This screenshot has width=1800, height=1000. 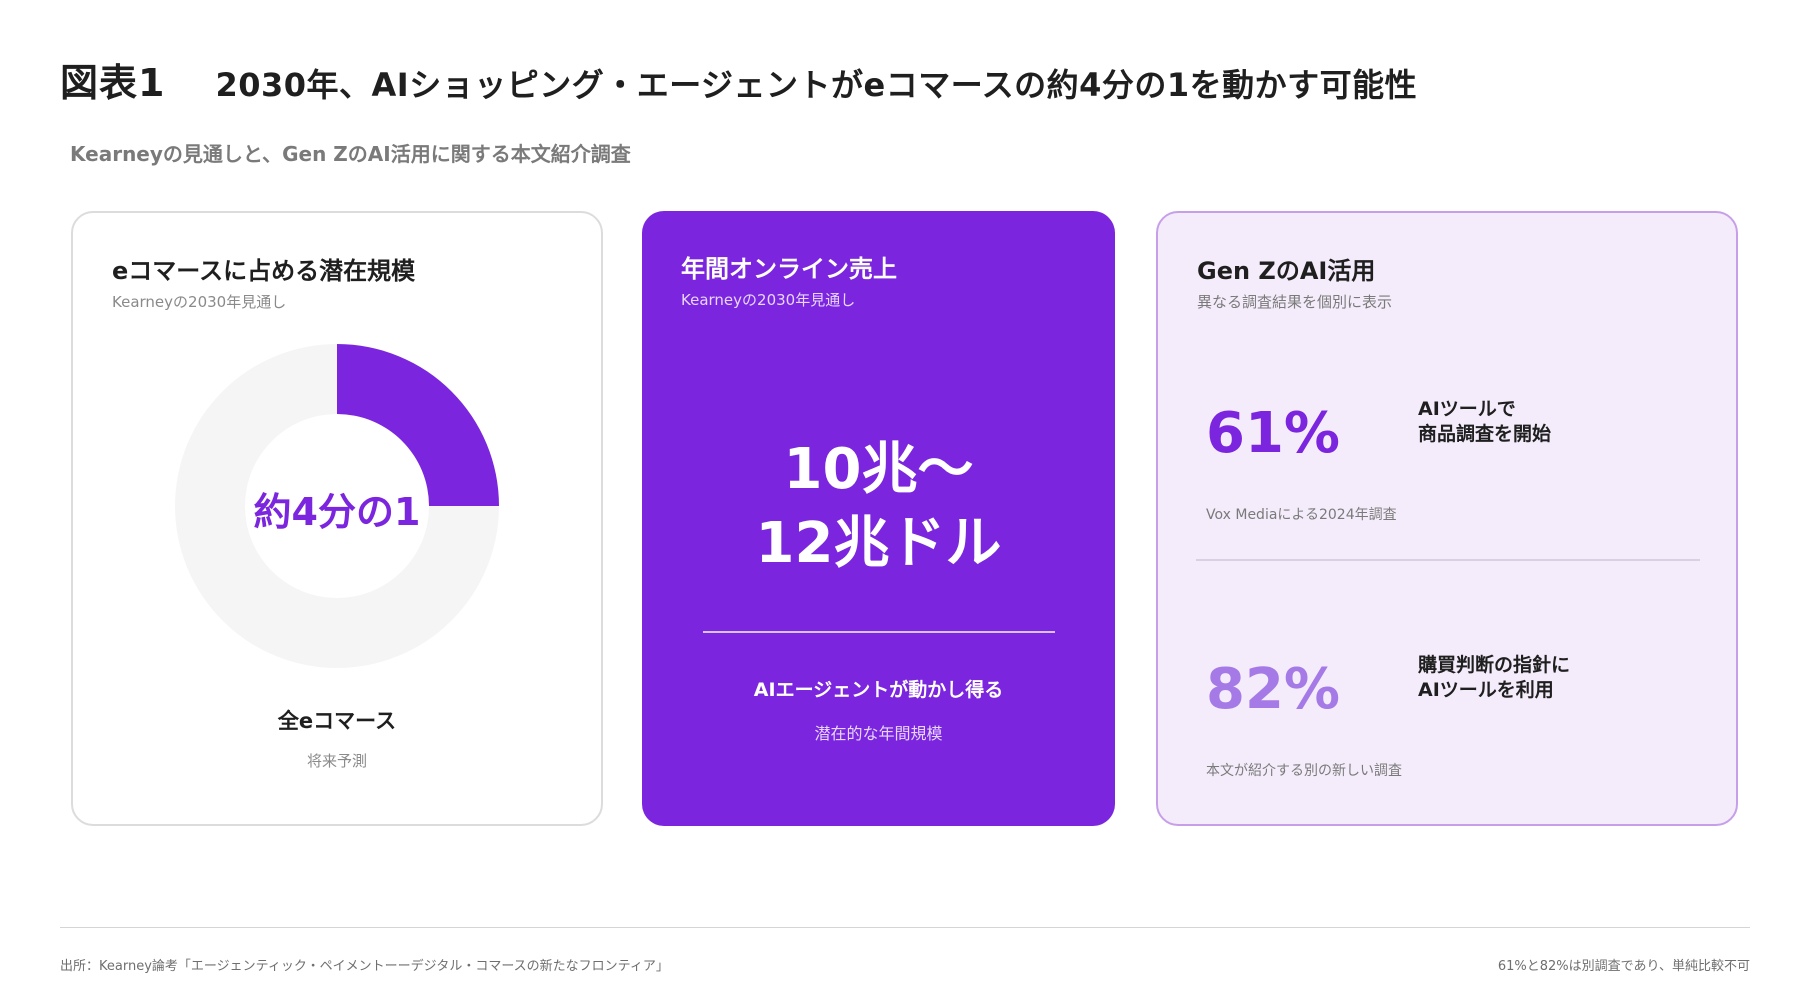 I want to click on stat-label-line1: 購買判断の指針に, so click(x=1494, y=665).